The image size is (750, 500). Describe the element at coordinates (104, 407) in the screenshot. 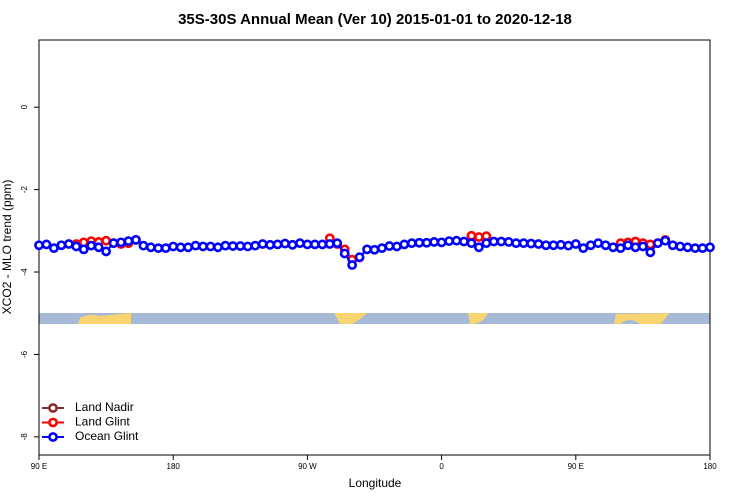

I see `legend-label: Land Nadir` at that location.